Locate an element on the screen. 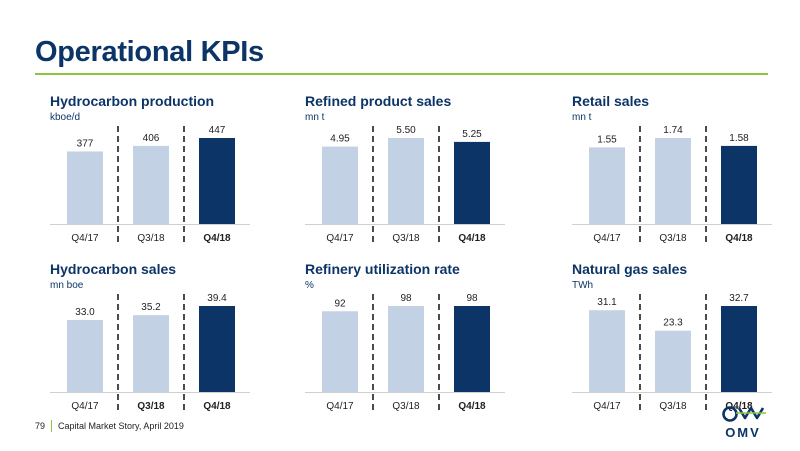 This screenshot has height=451, width=800. chart-title: Refined product sales is located at coordinates (378, 101).